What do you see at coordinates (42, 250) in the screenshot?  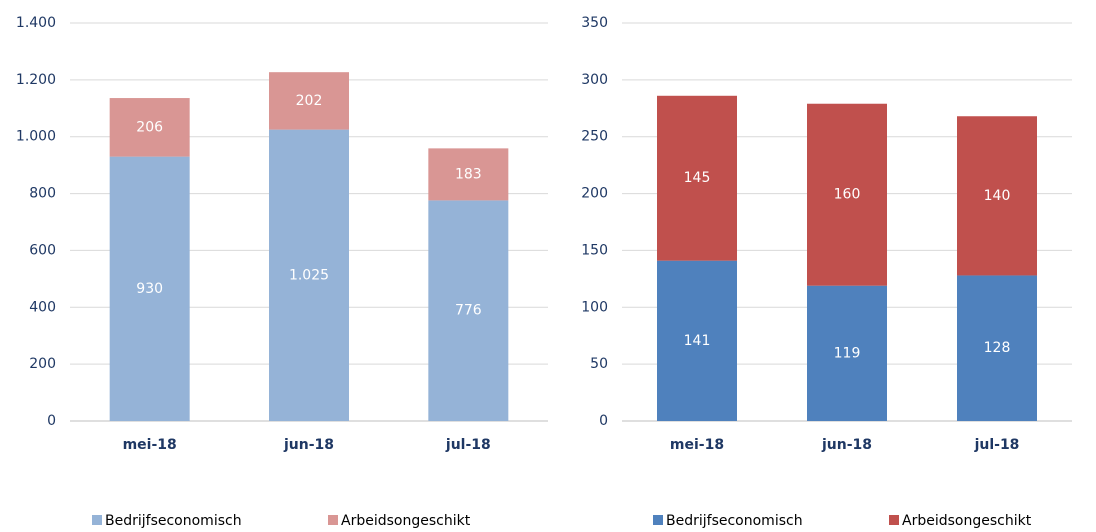 I see `y-tick-label: 600` at bounding box center [42, 250].